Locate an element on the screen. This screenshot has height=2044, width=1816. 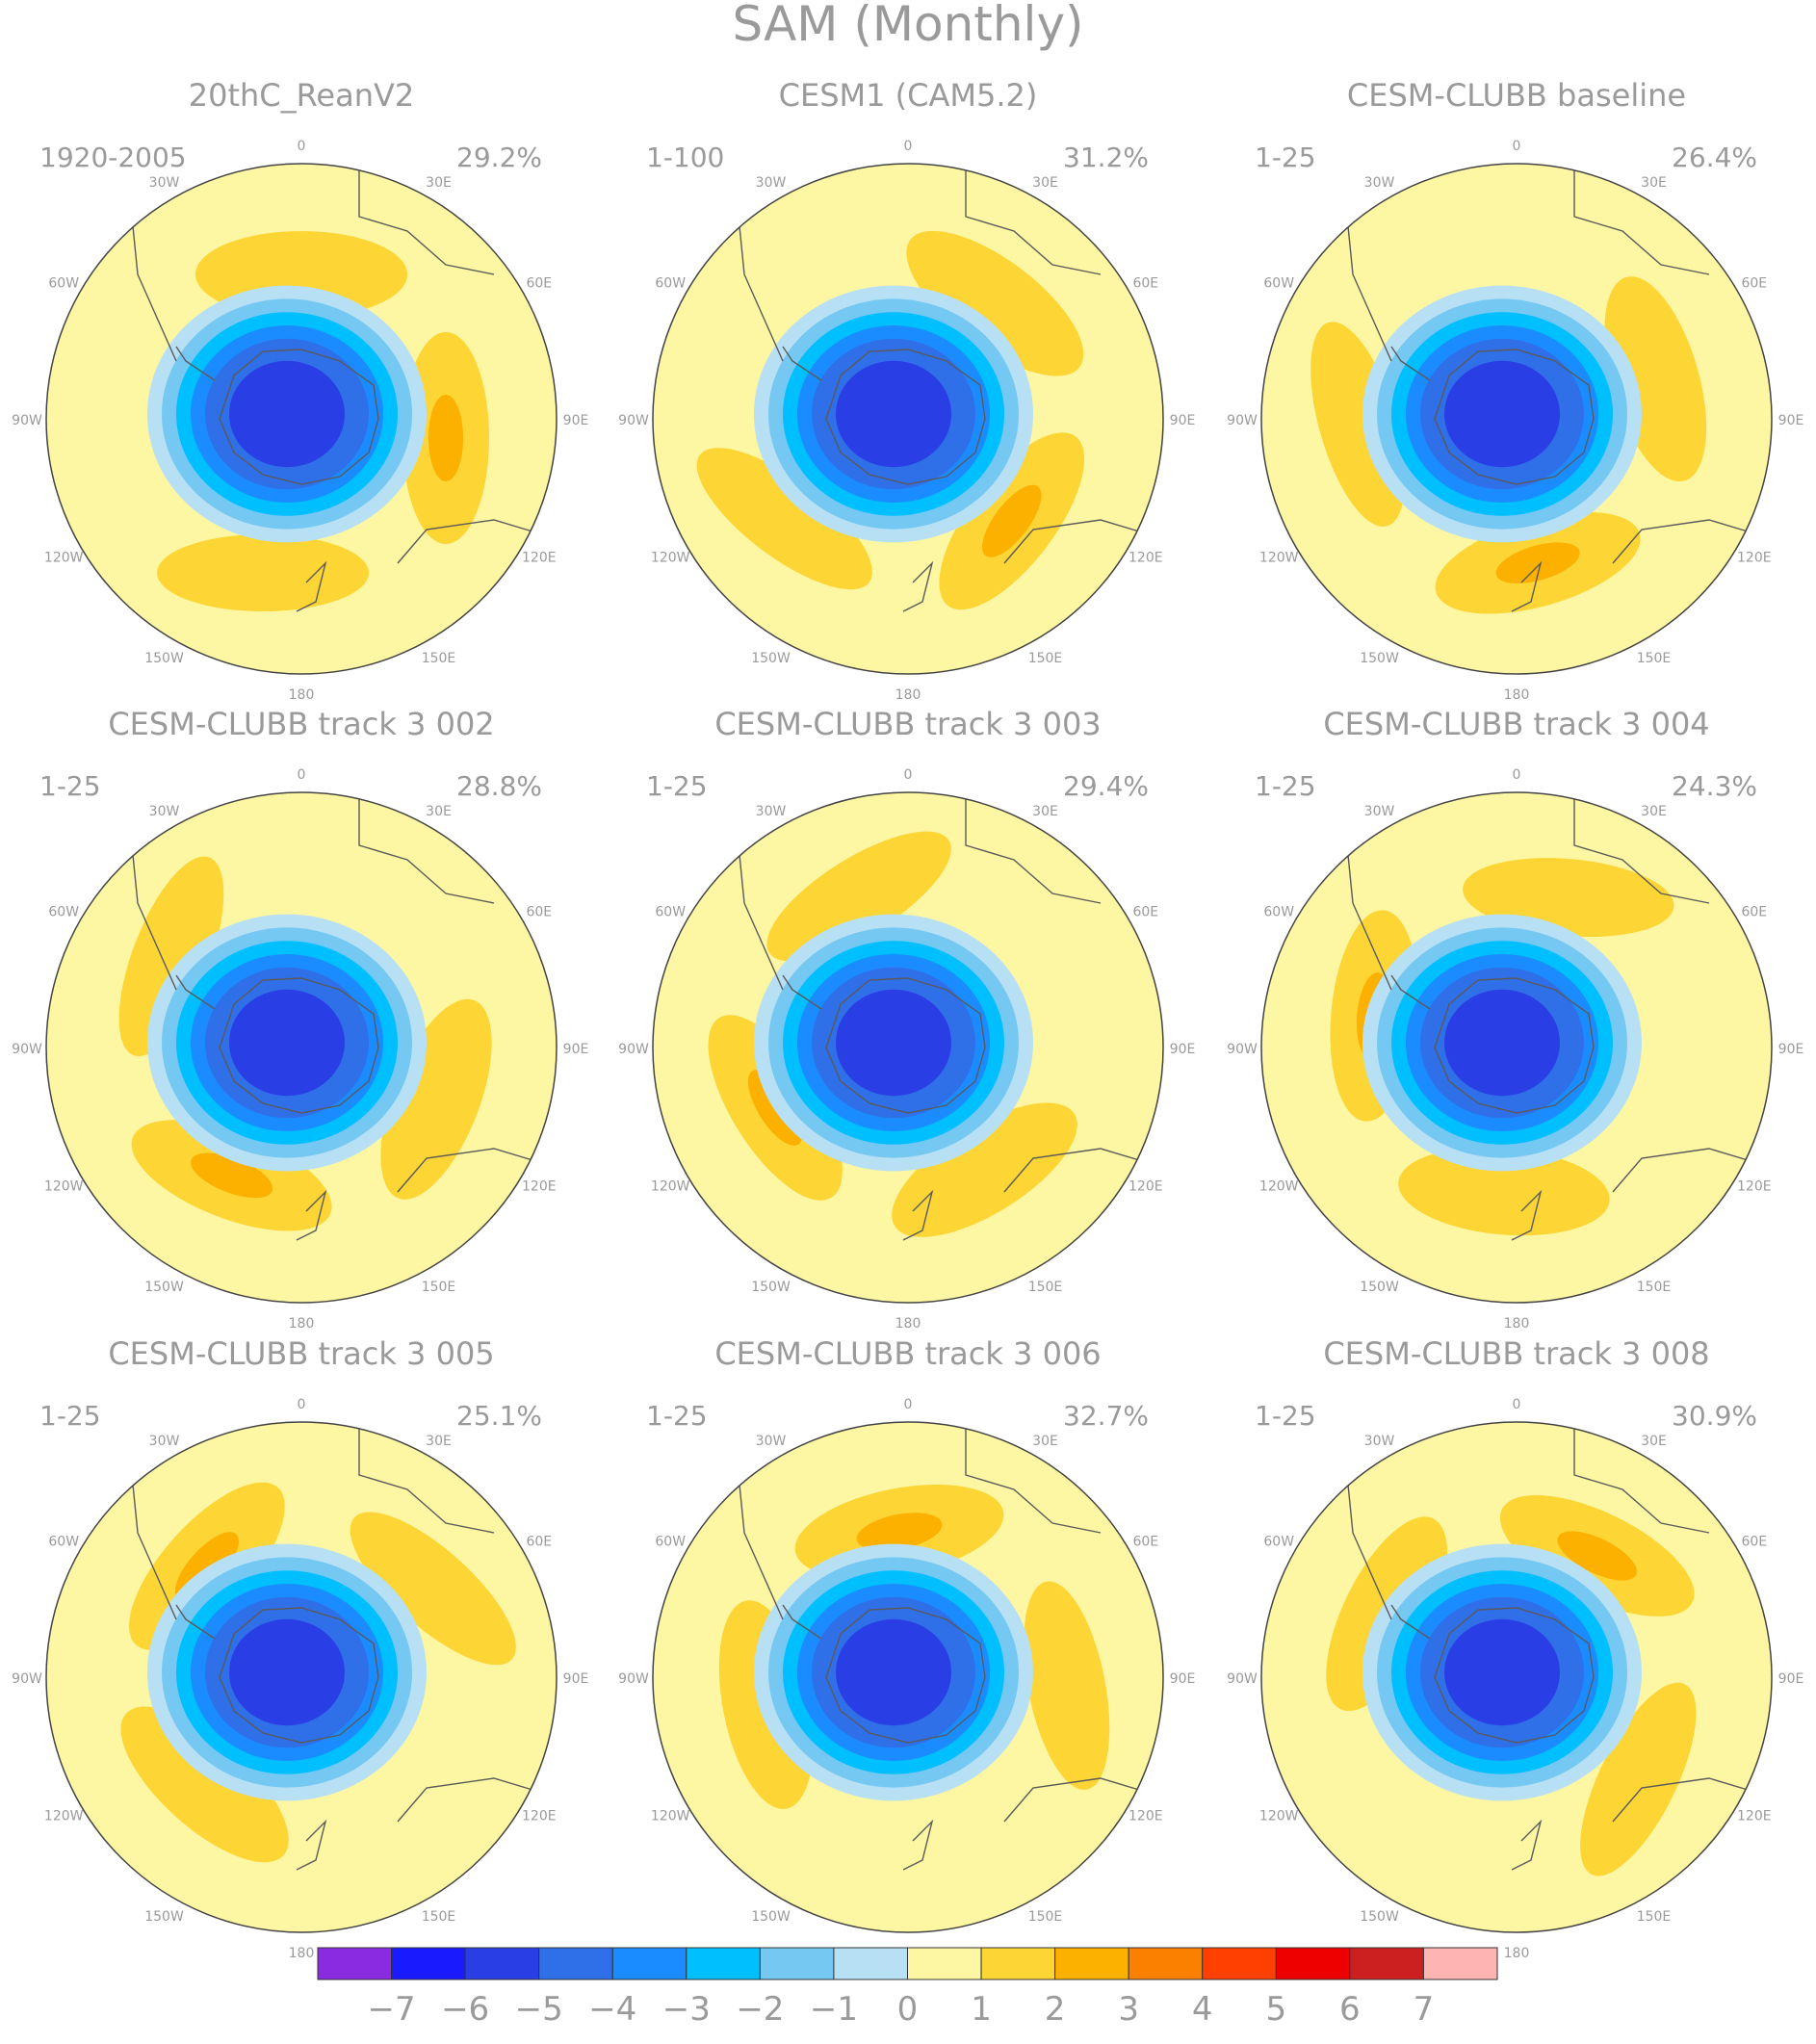
panel-title: CESM-CLUBB track 3 002 is located at coordinates (301, 724).